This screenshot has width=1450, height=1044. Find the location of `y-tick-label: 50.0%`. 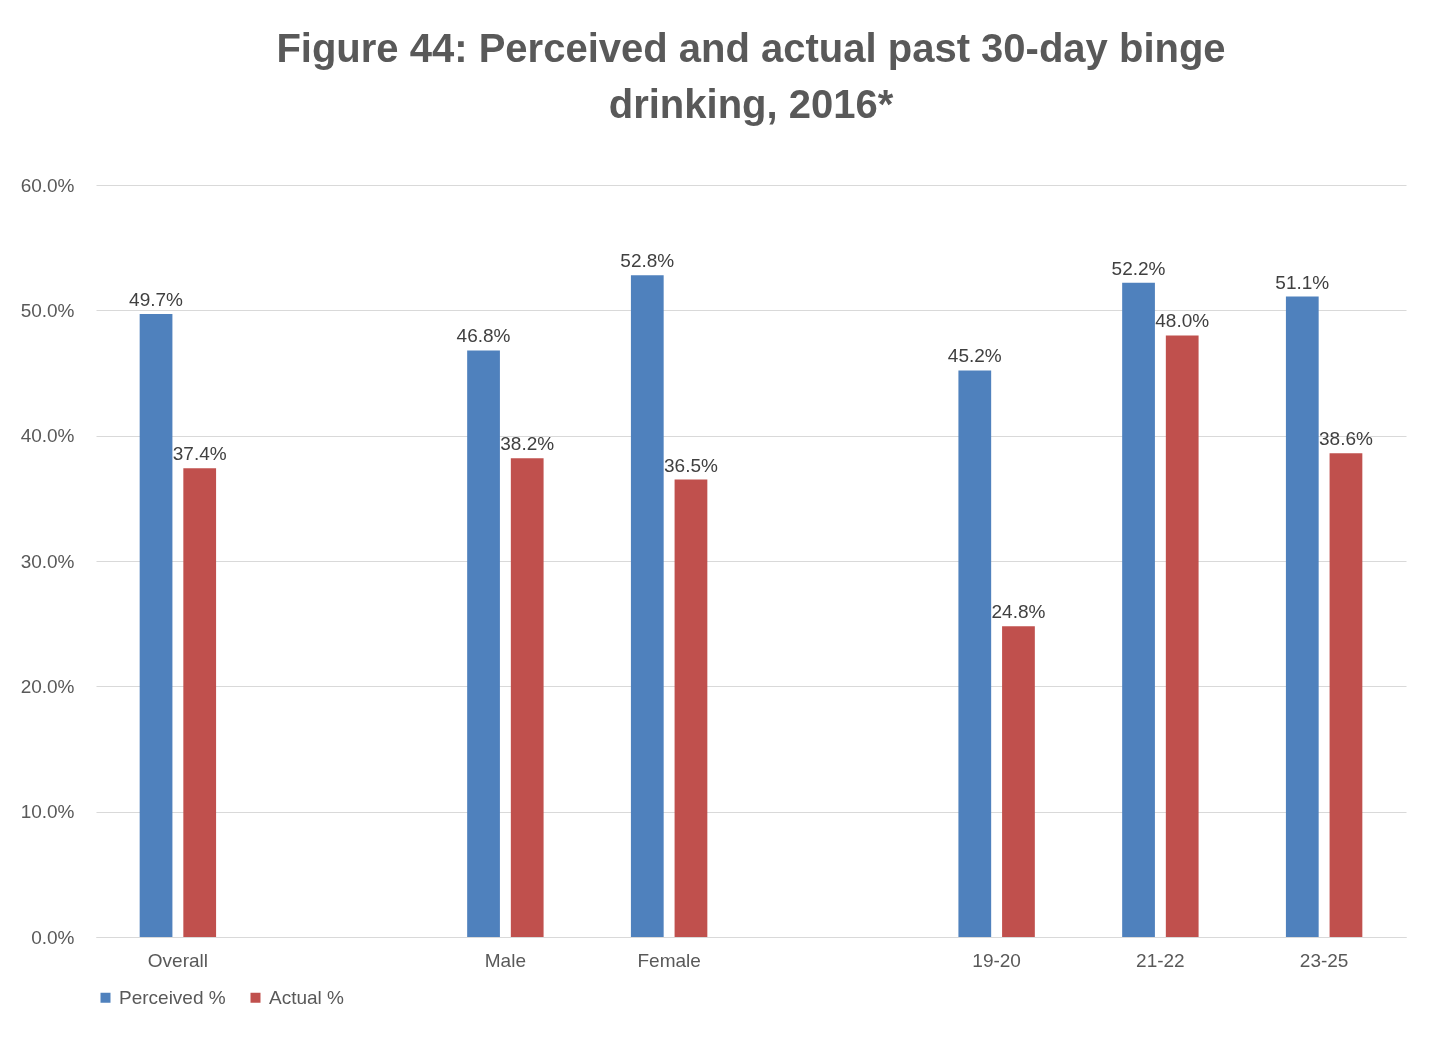

y-tick-label: 50.0% is located at coordinates (47, 310).